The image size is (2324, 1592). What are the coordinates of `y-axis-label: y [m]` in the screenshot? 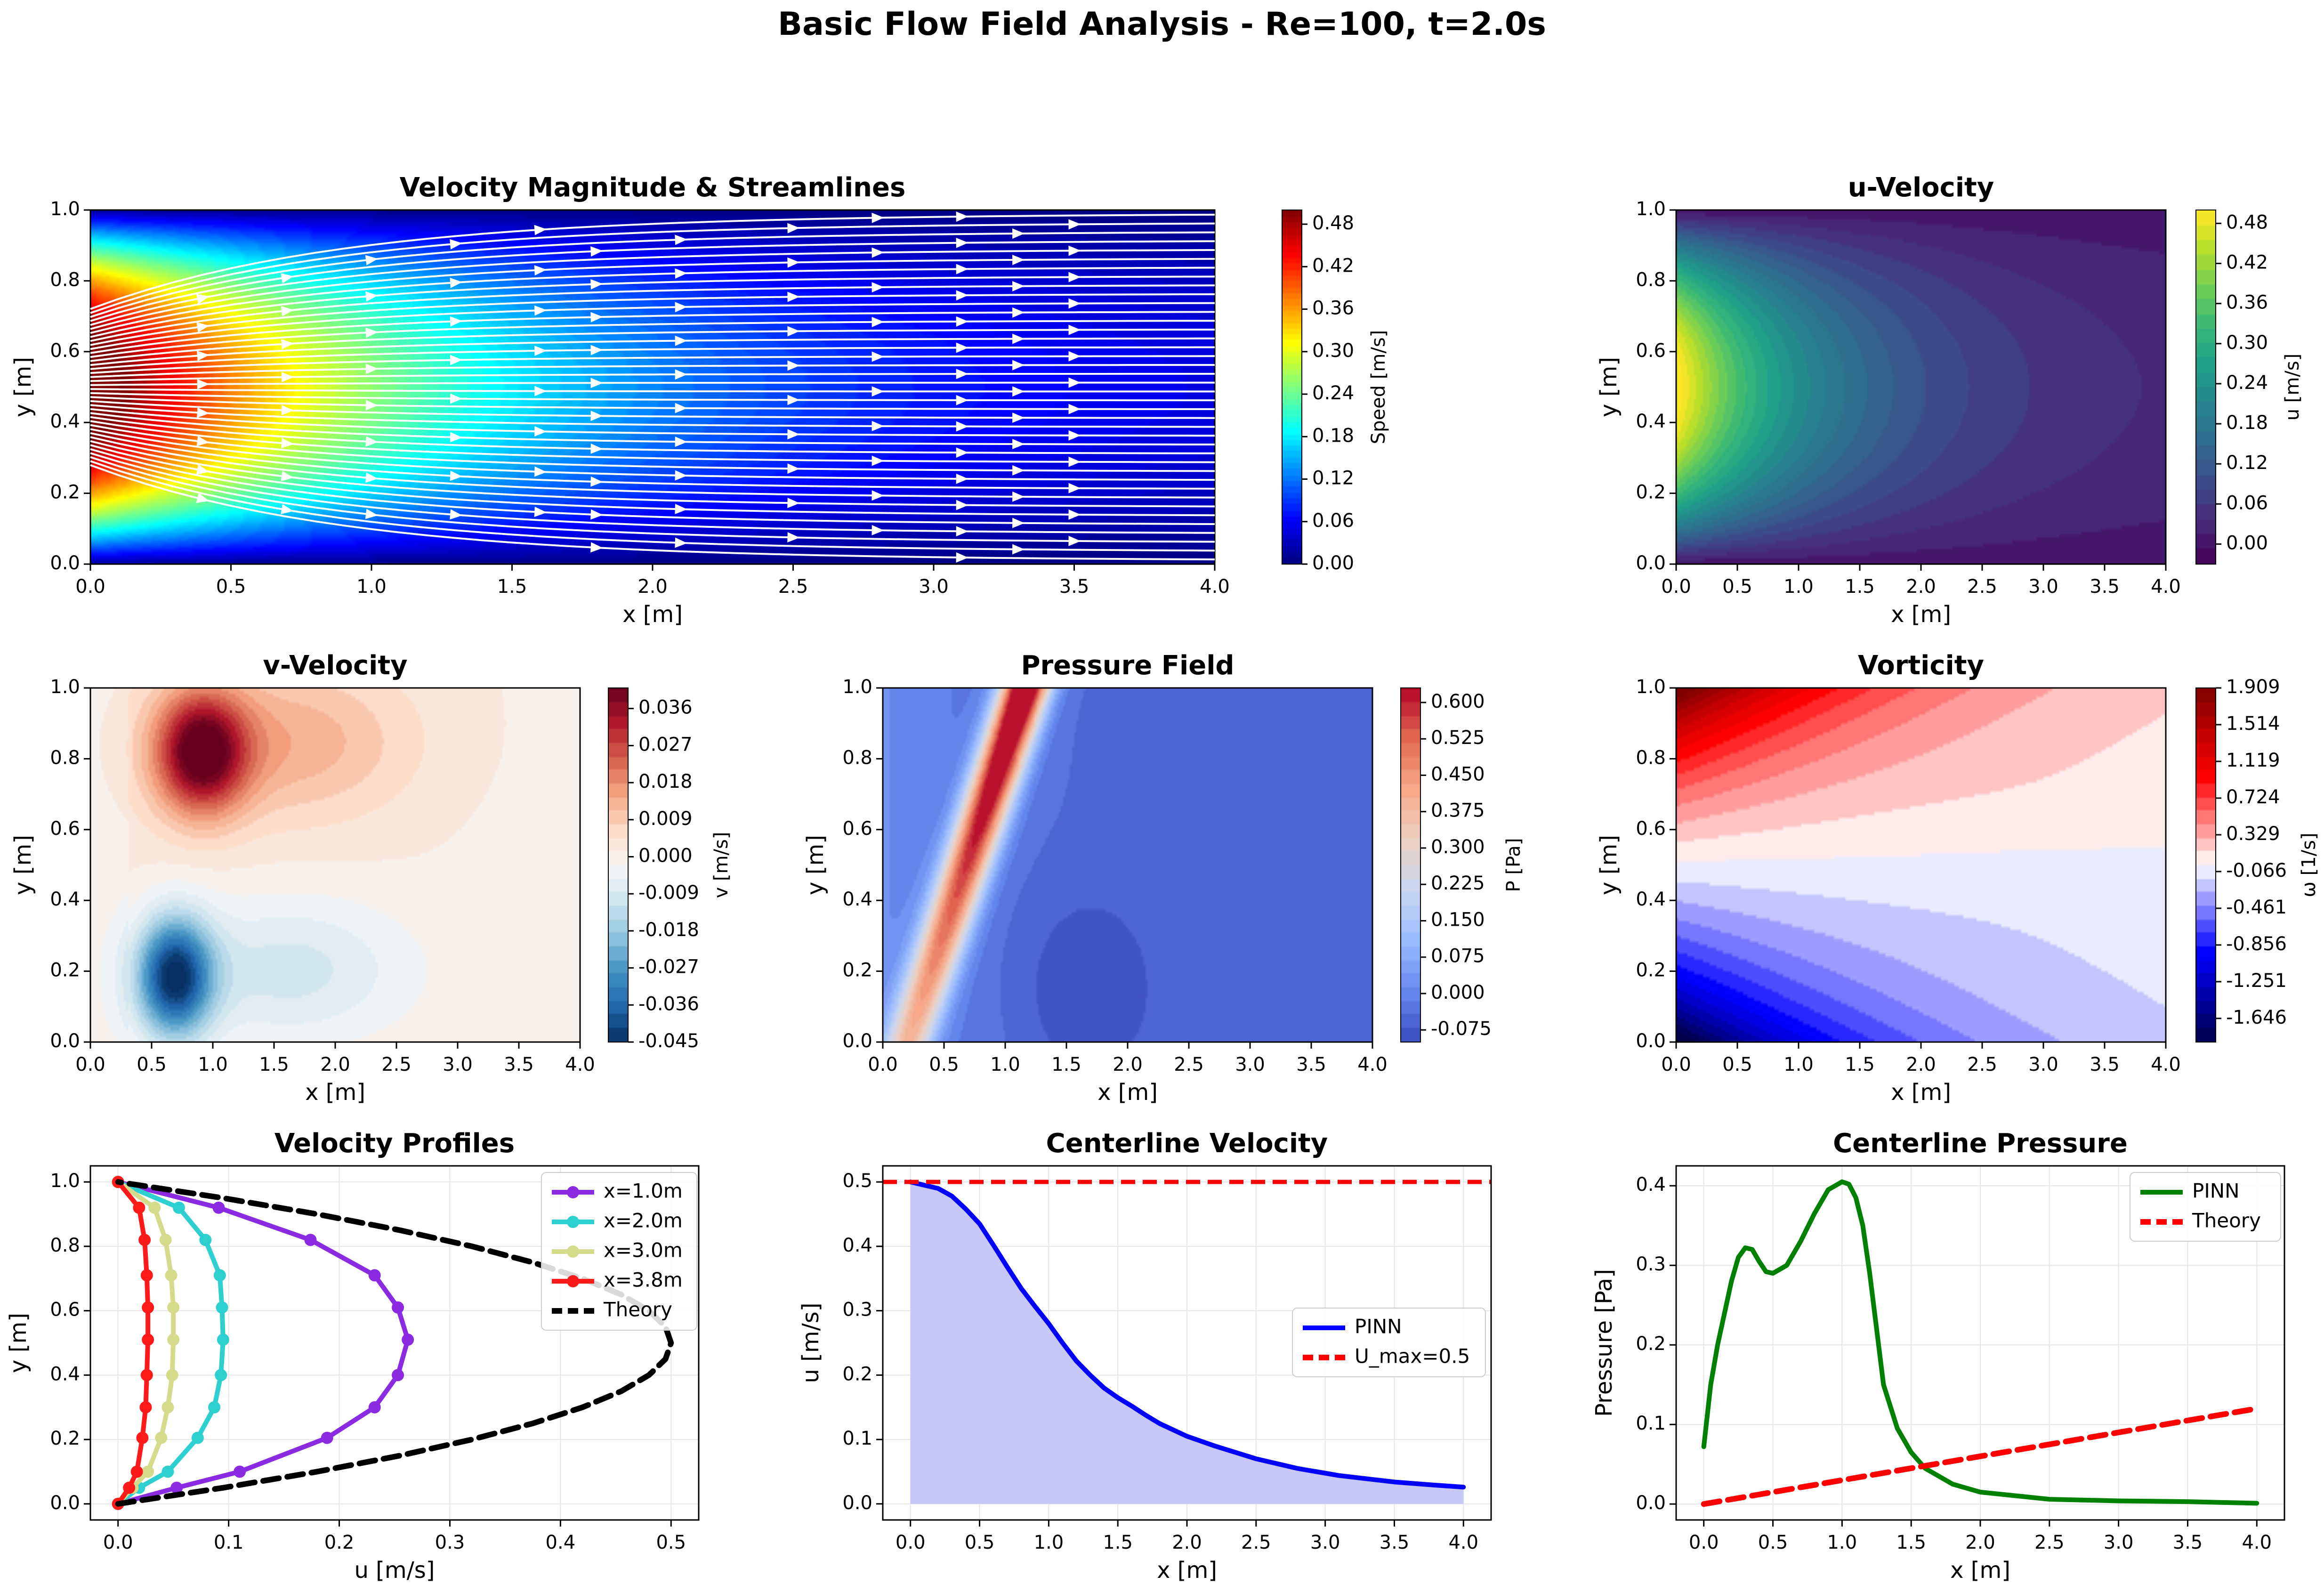 It's located at (815, 865).